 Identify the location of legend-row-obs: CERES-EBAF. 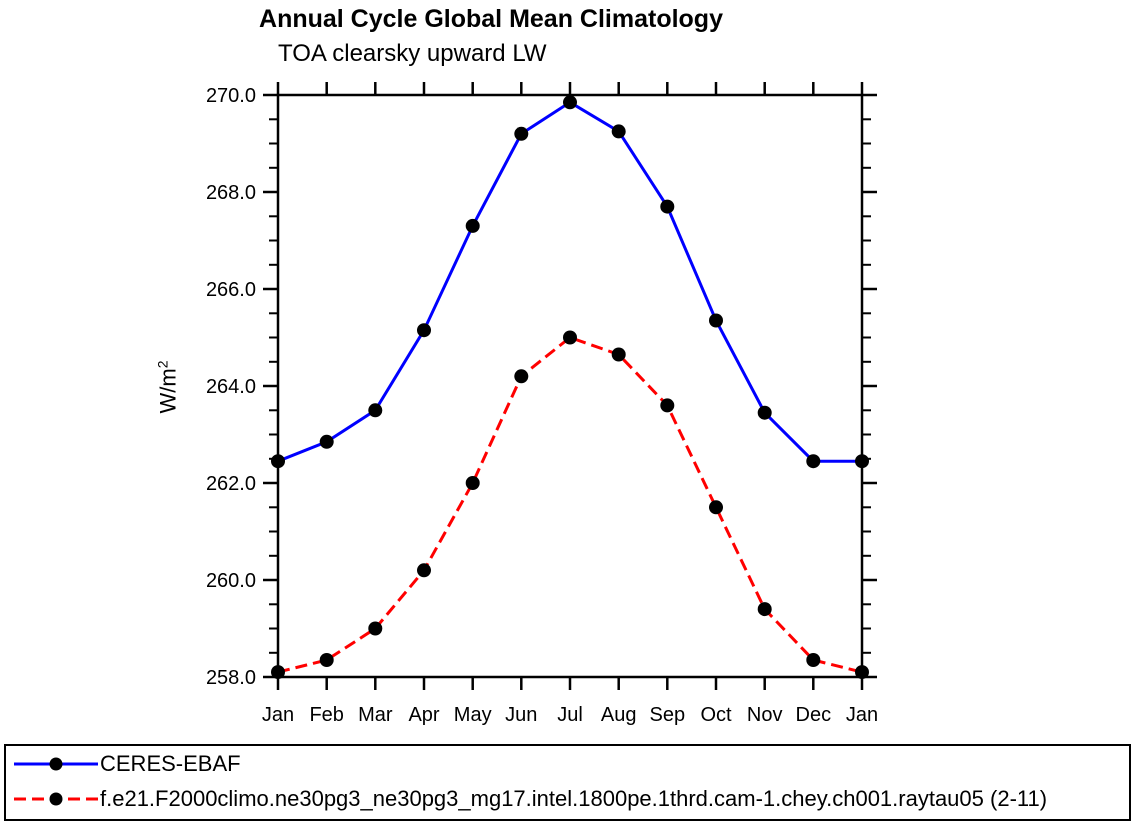
(567, 763).